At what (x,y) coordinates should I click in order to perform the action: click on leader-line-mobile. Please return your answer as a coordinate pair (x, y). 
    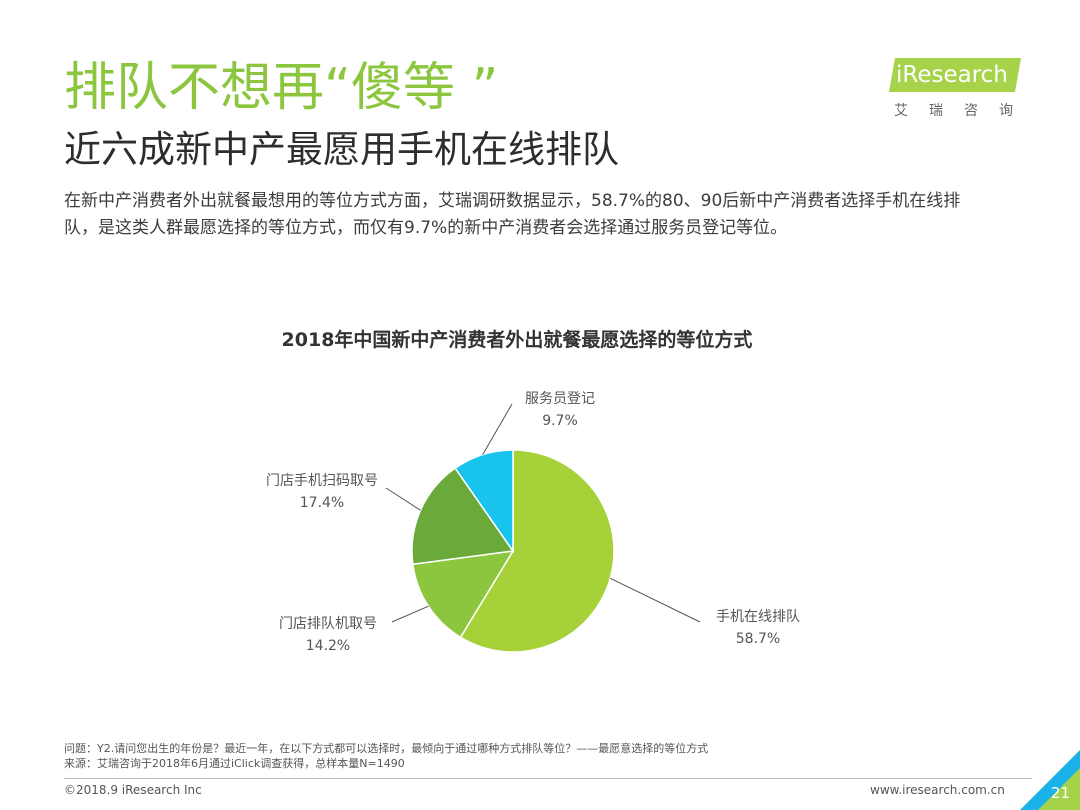
    Looking at the image, I should click on (655, 600).